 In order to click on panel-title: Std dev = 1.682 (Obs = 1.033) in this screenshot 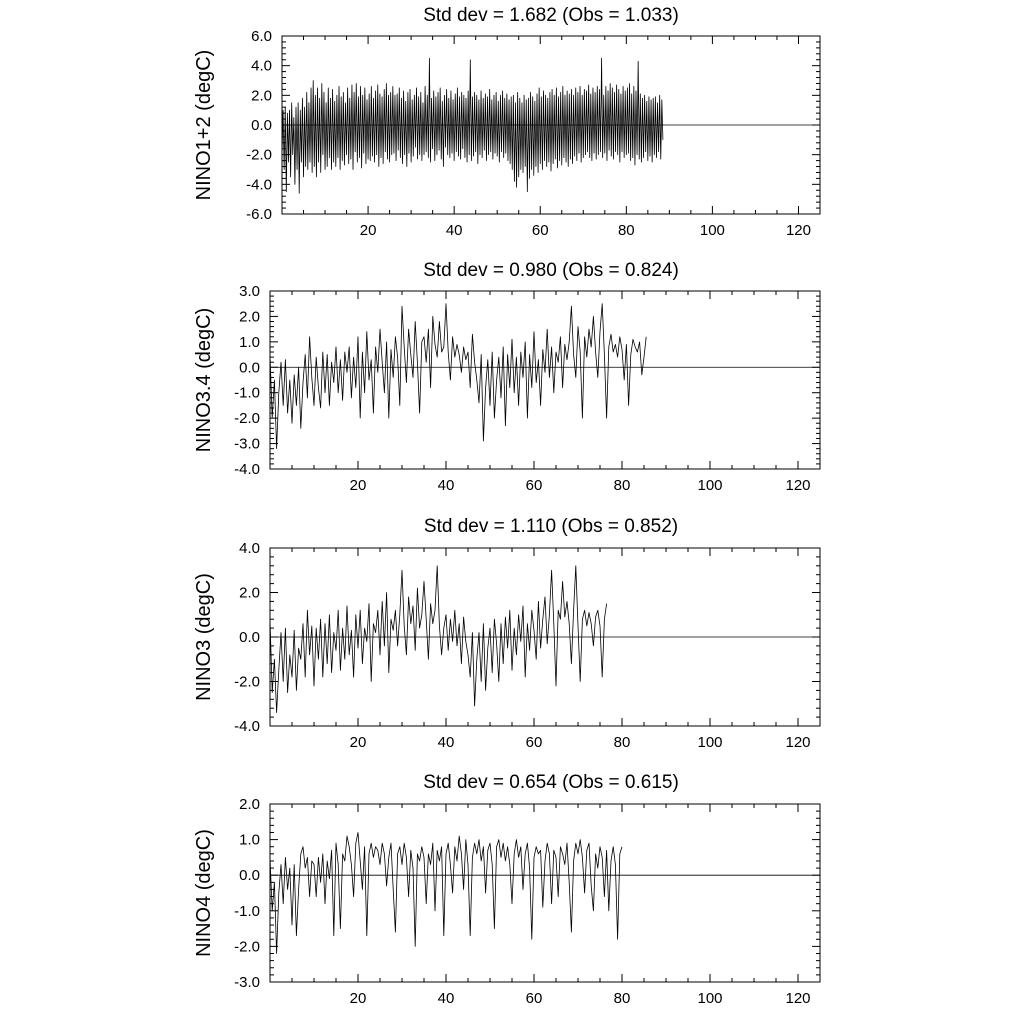, I will do `click(551, 15)`.